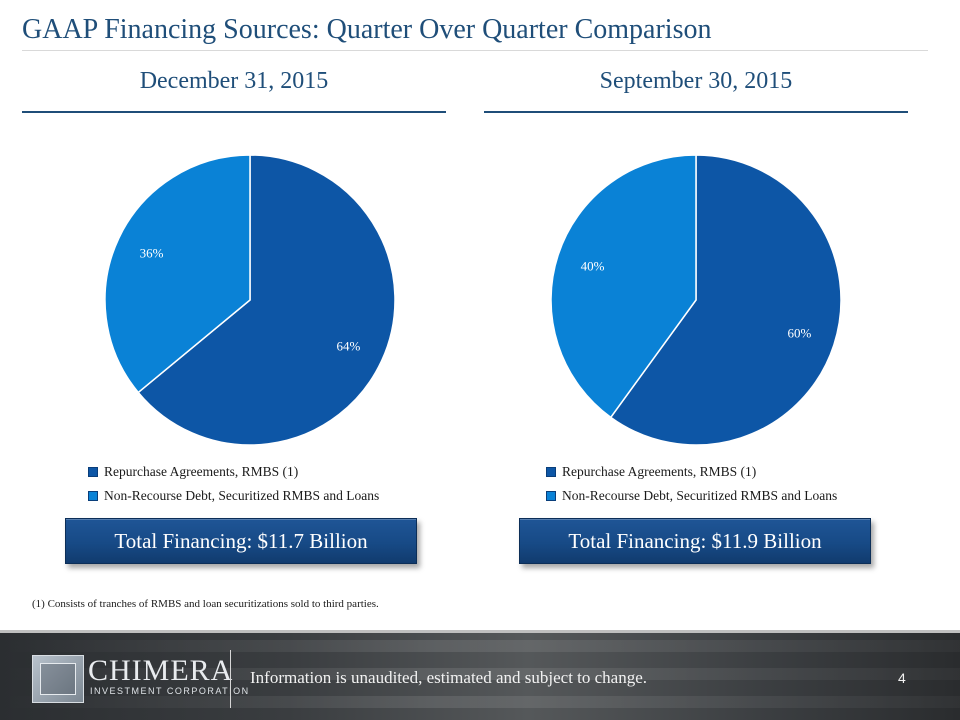 The height and width of the screenshot is (720, 960). What do you see at coordinates (230, 679) in the screenshot?
I see `footer-divider` at bounding box center [230, 679].